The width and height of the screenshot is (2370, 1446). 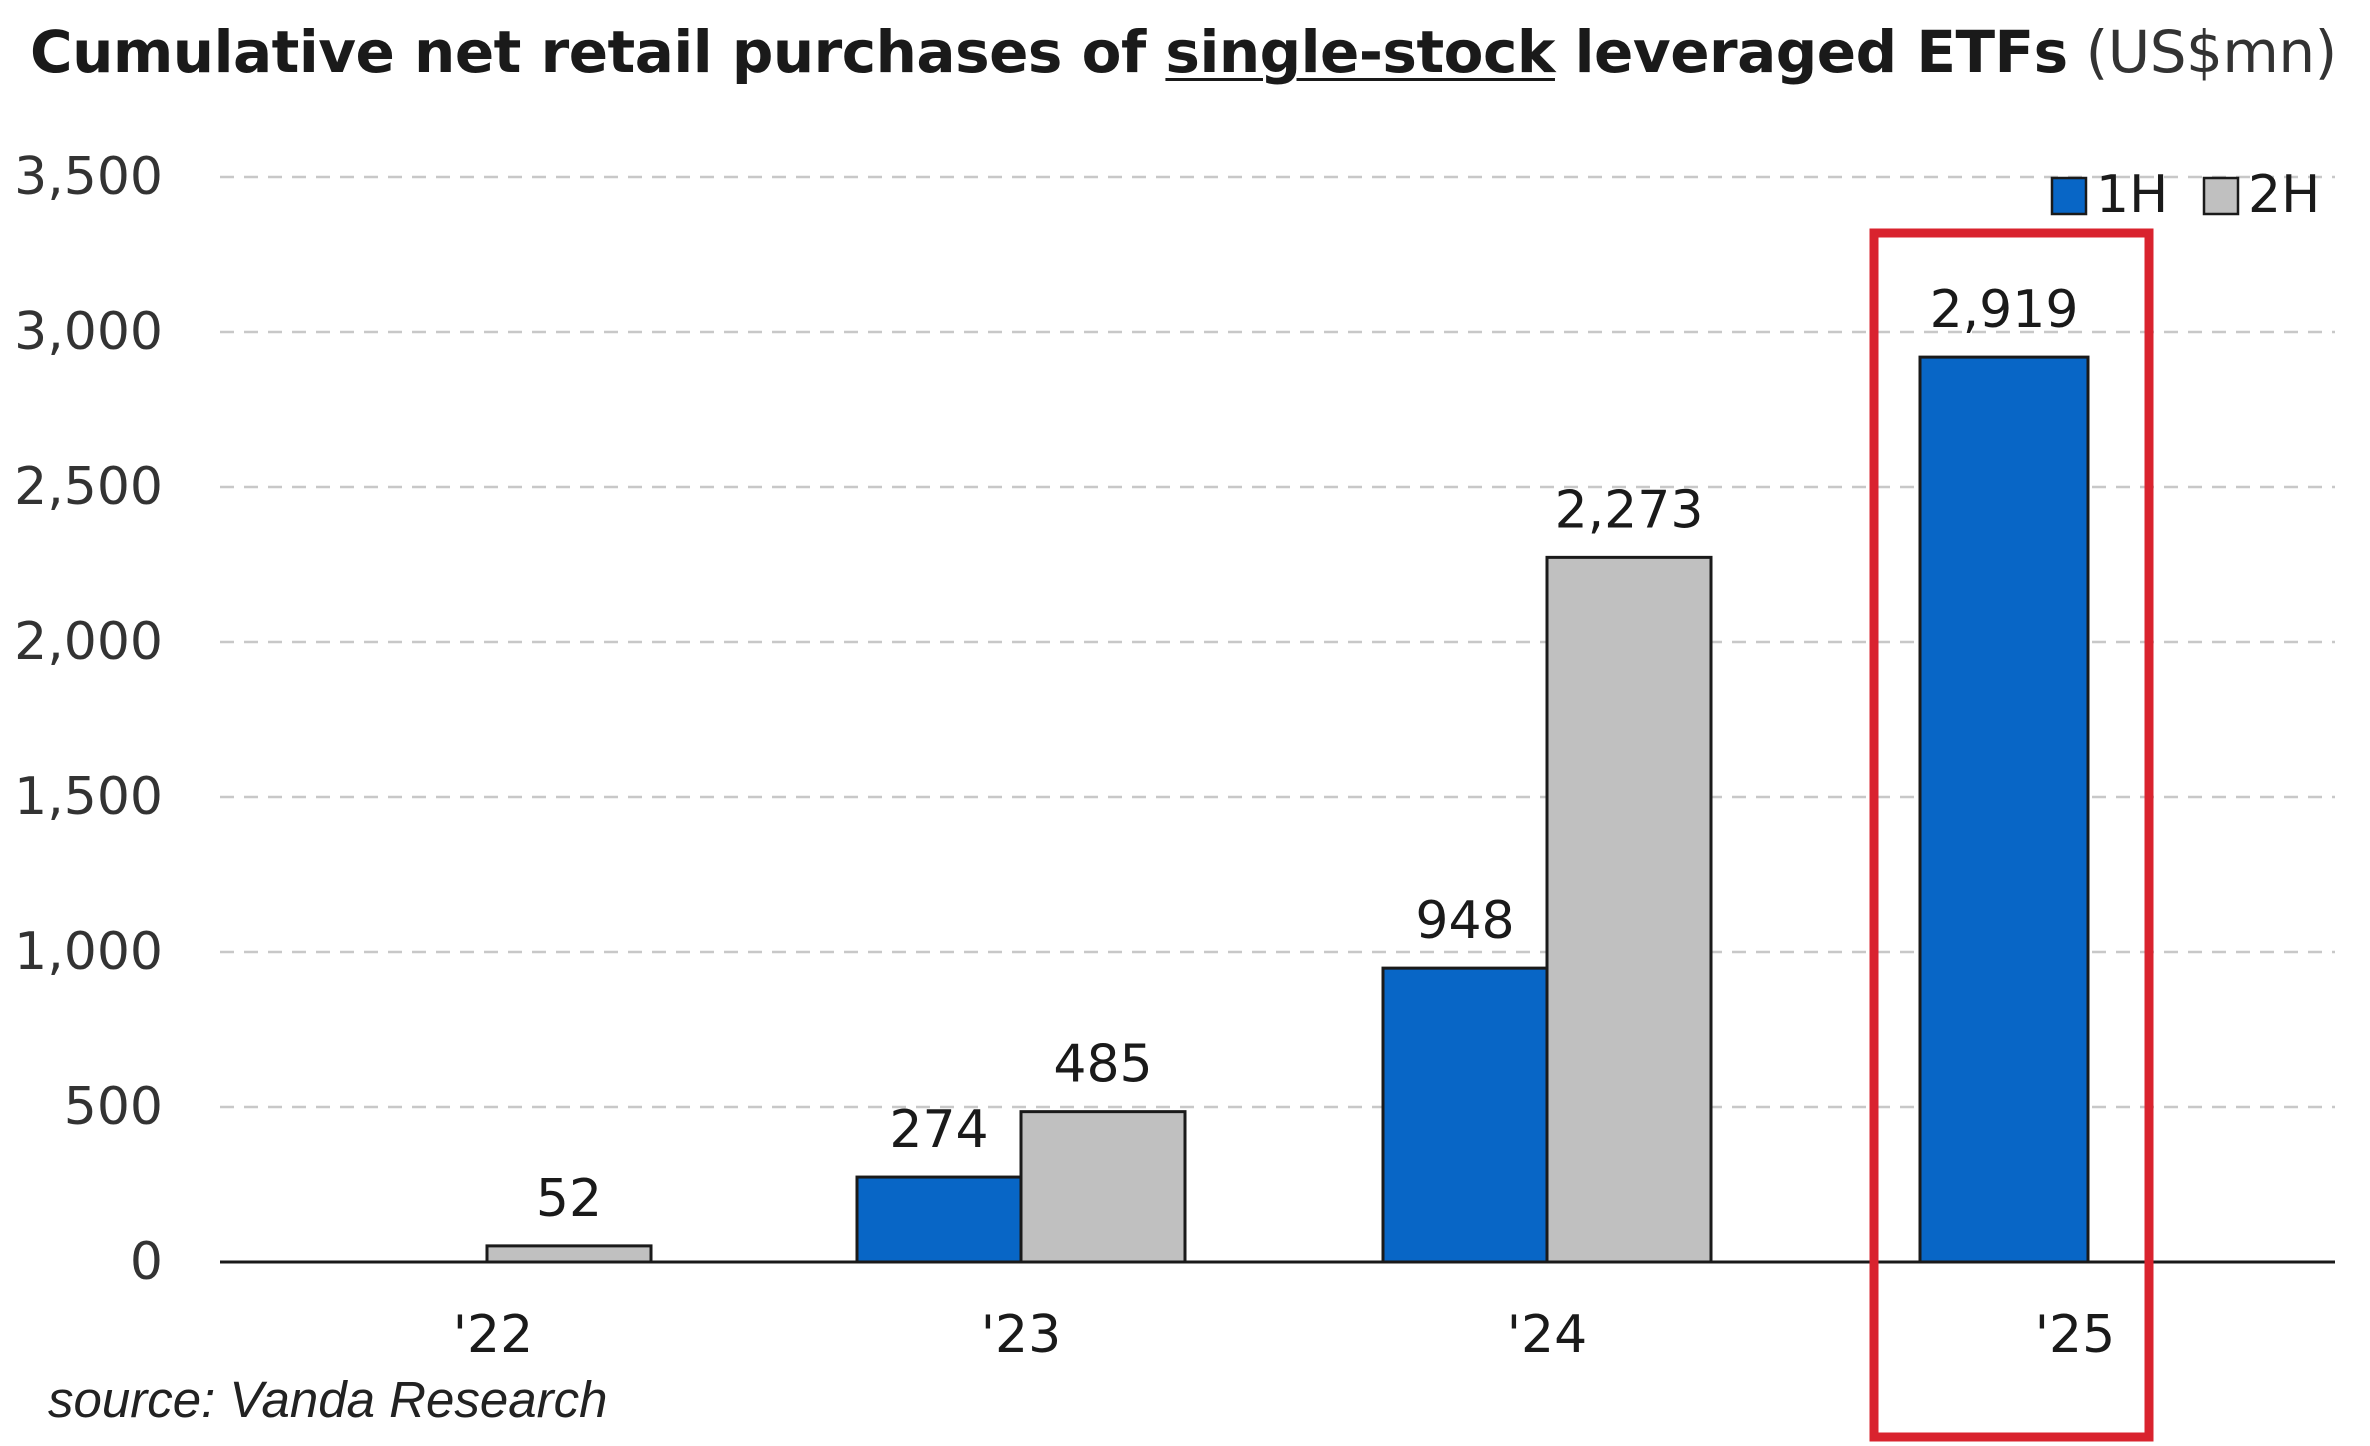 I want to click on data-label: 2,919, so click(x=2004, y=310).